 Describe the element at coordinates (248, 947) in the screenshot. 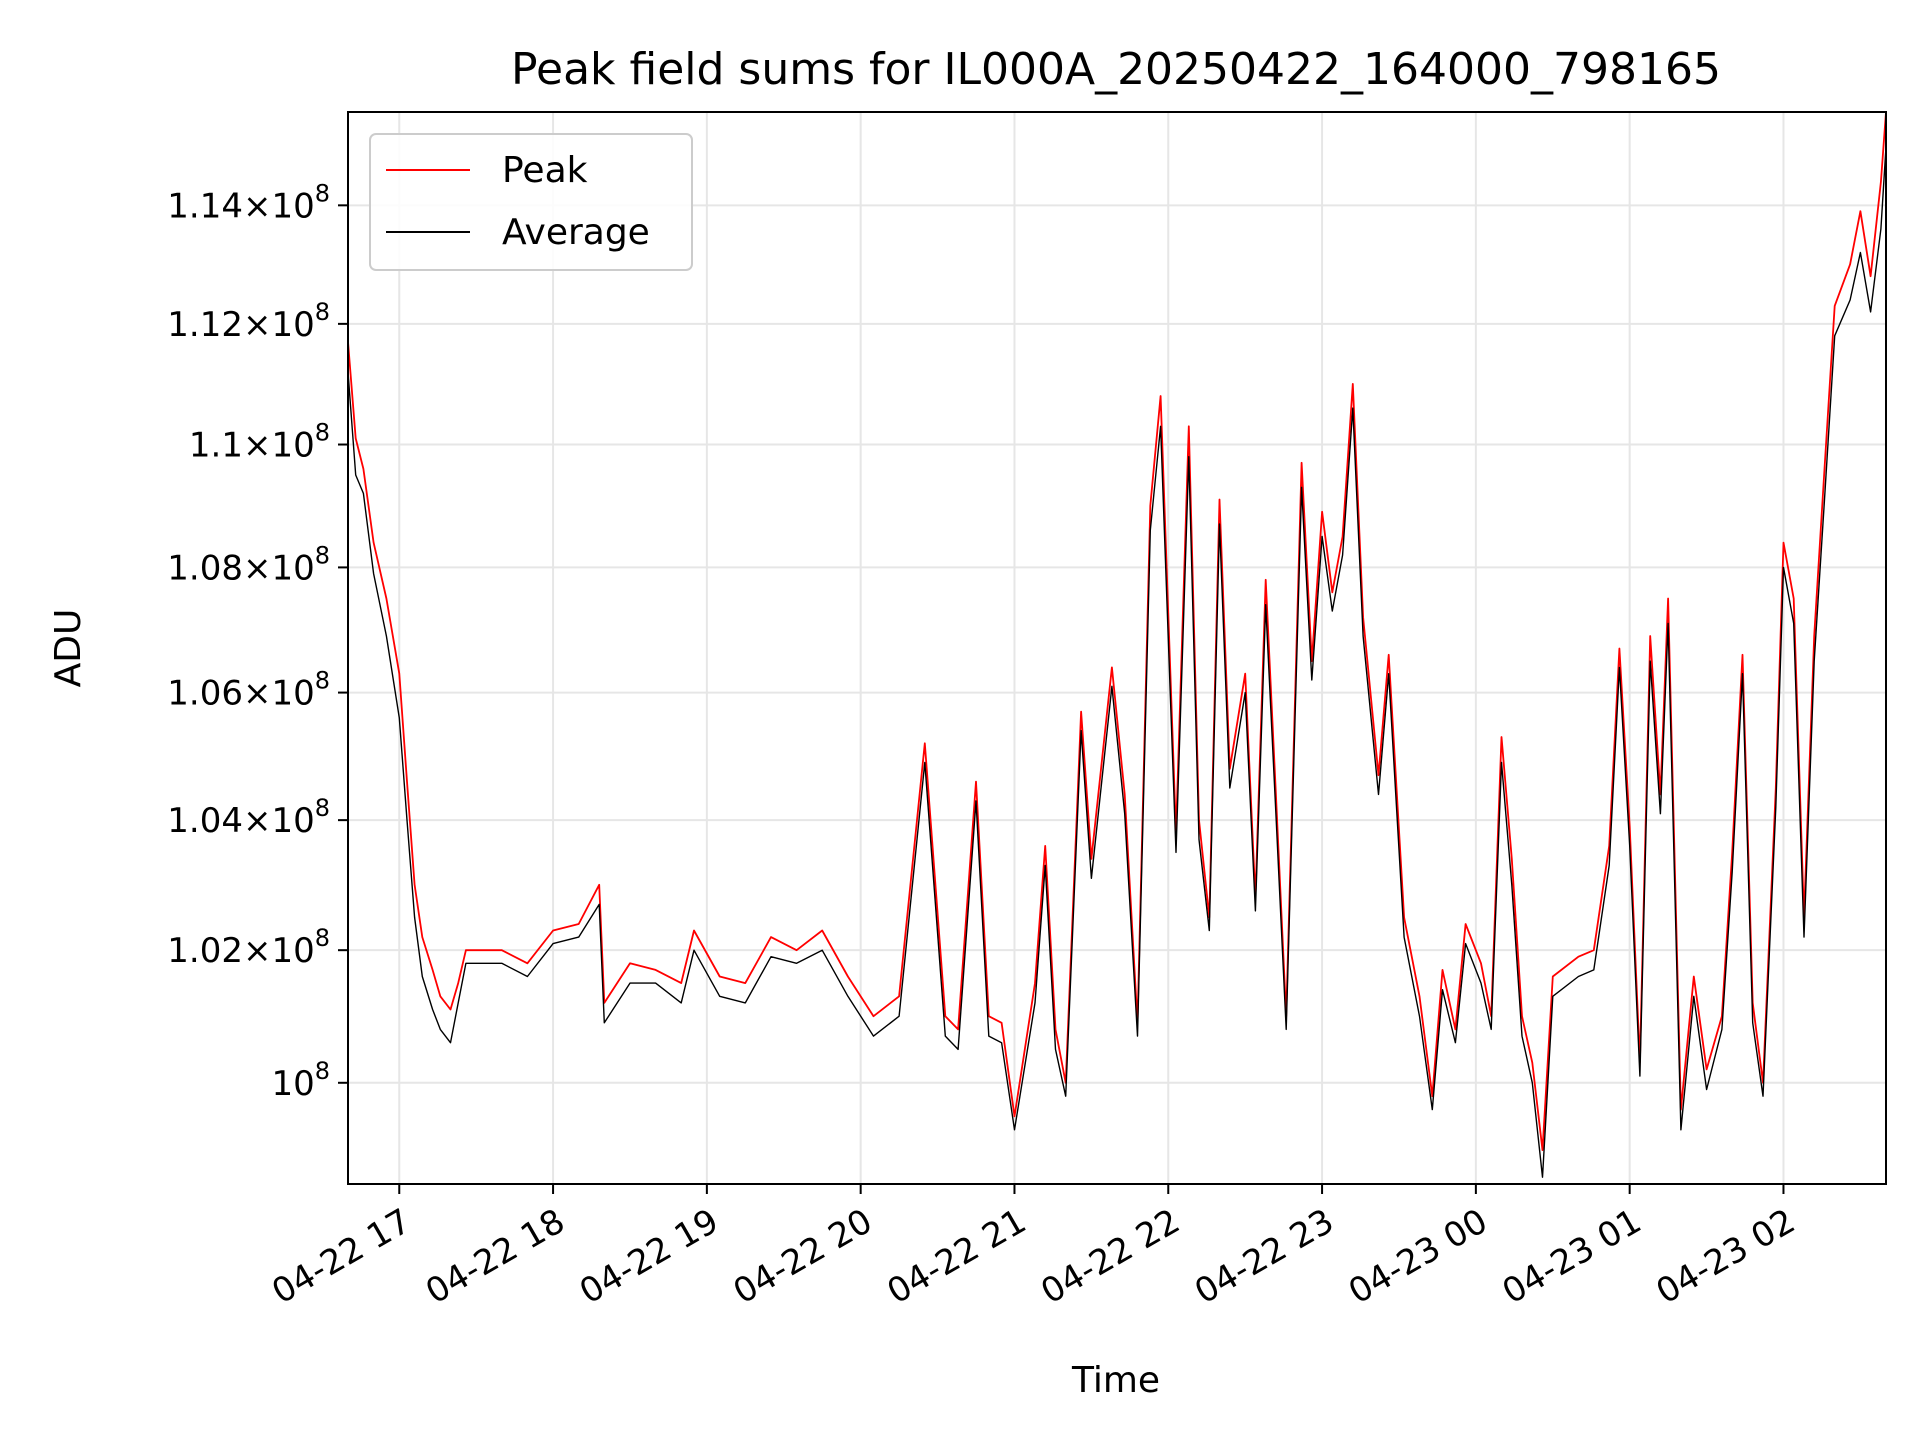

I see `y-tick-label: 1.02×108` at that location.